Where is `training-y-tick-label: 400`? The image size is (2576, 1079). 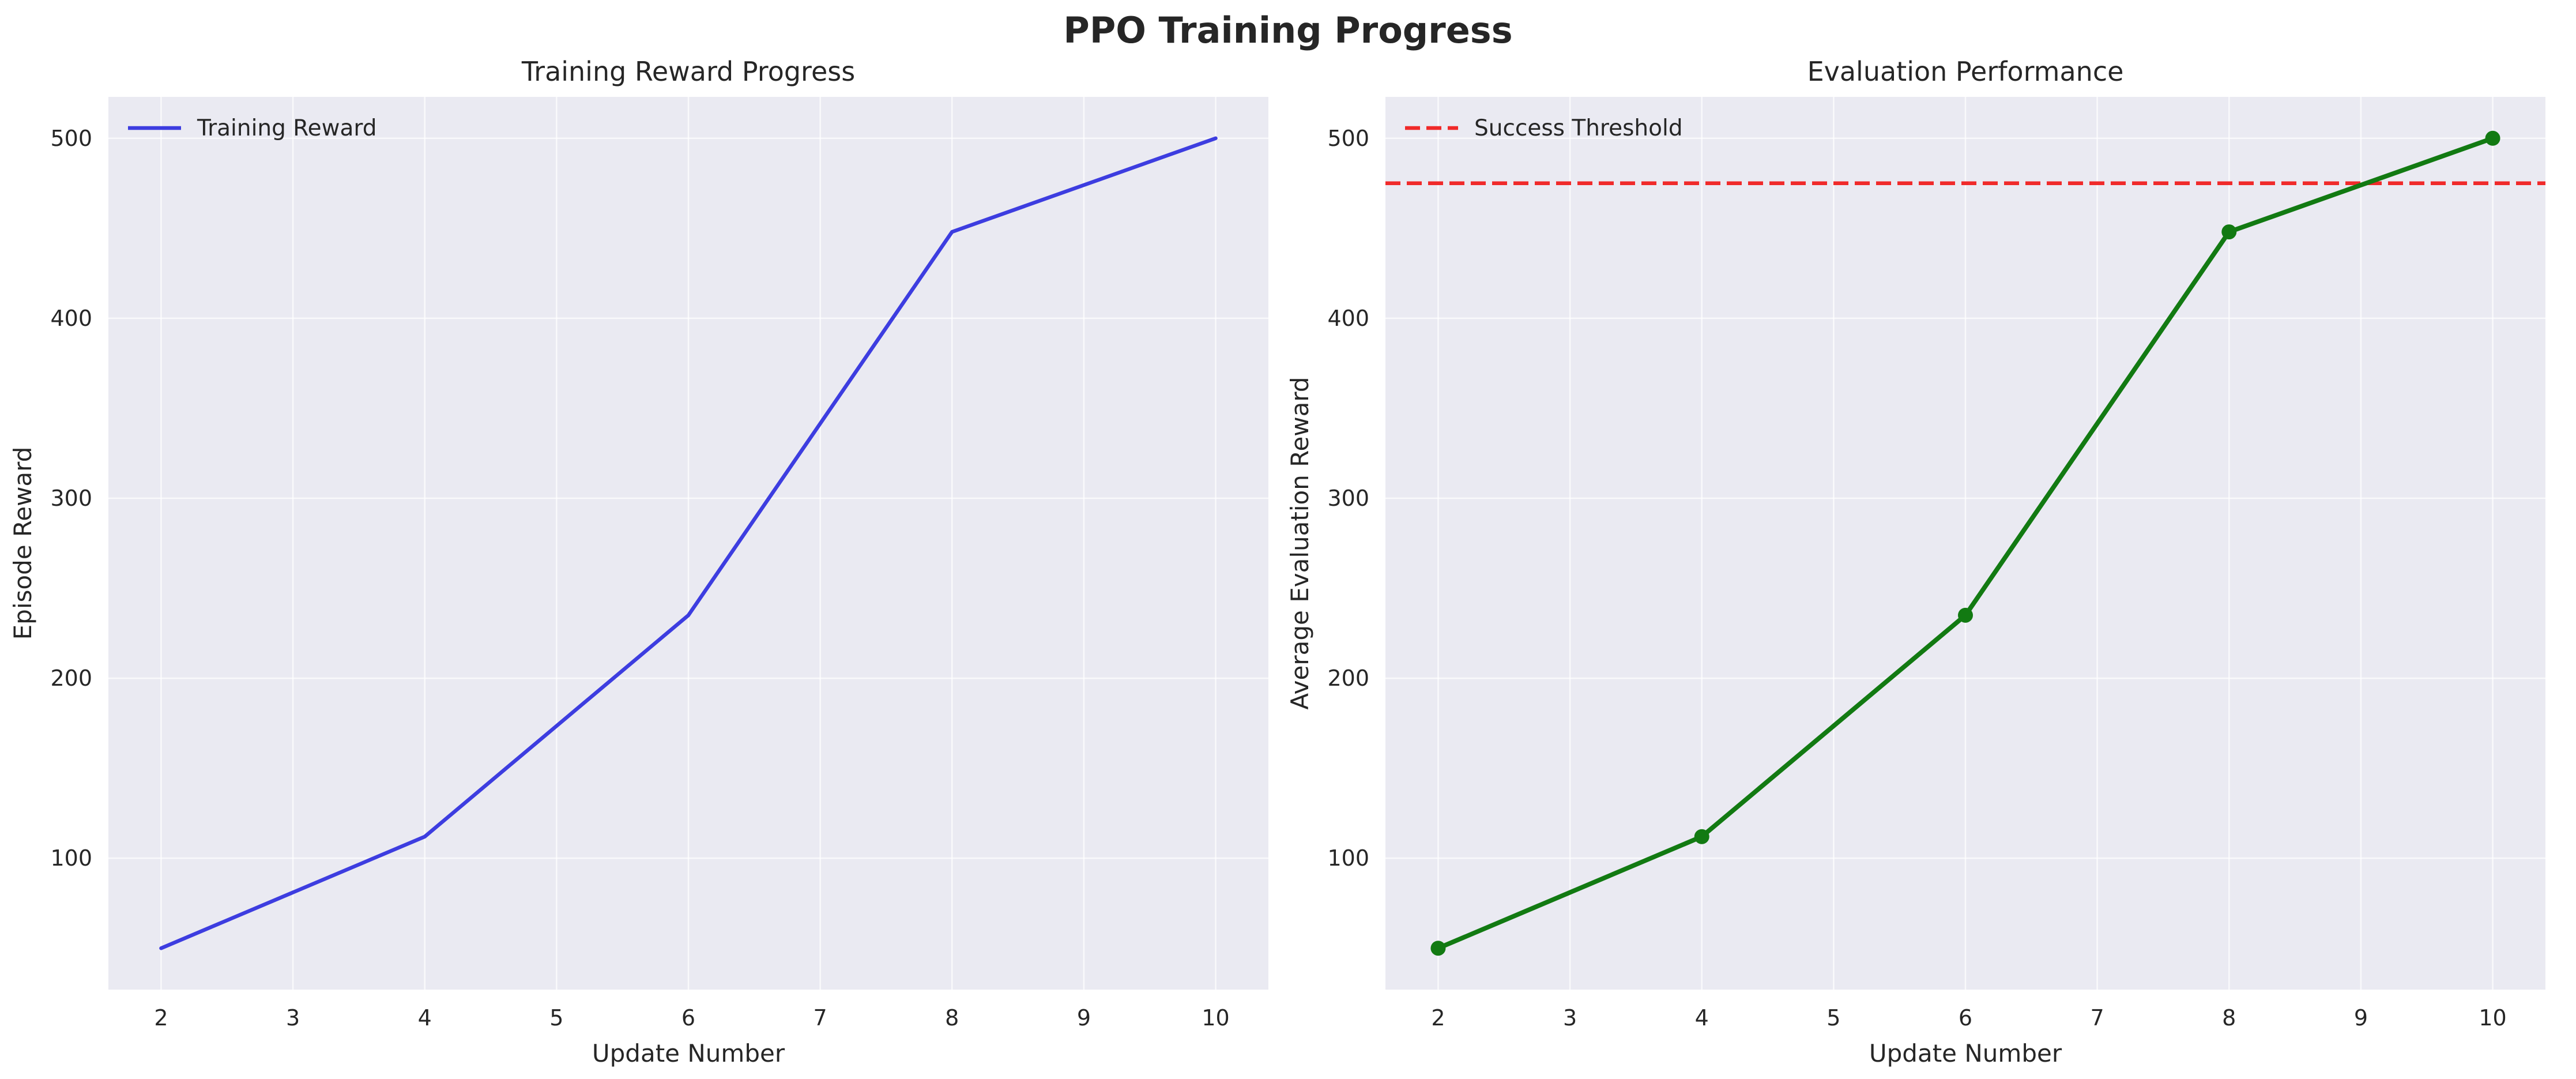 training-y-tick-label: 400 is located at coordinates (71, 318).